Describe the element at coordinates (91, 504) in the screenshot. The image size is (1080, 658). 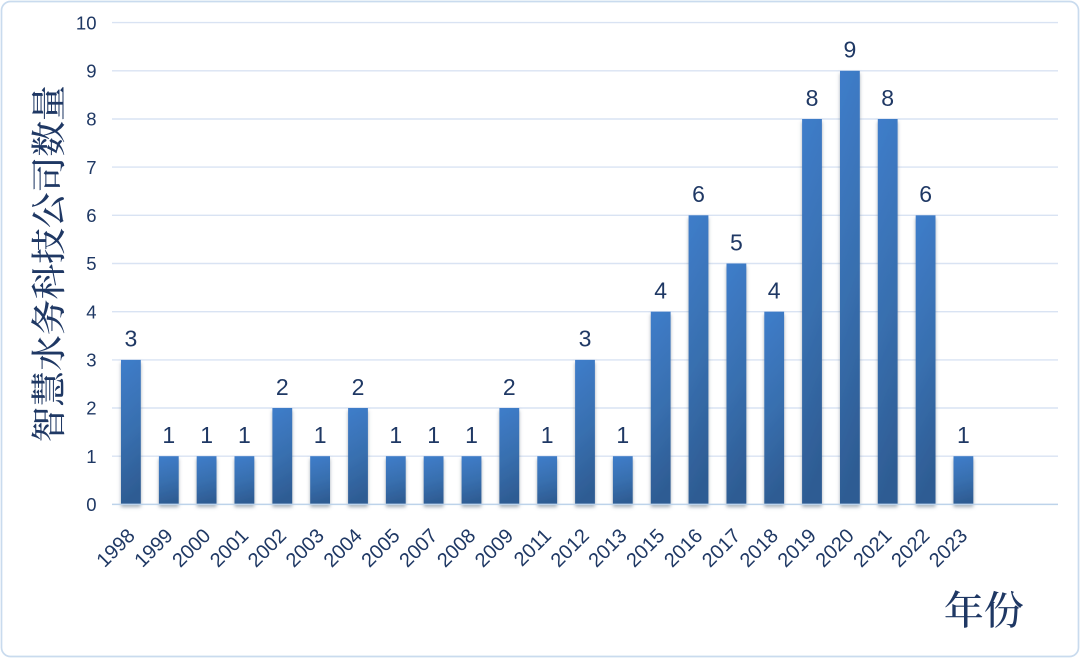
I see `svg-text: 0` at that location.